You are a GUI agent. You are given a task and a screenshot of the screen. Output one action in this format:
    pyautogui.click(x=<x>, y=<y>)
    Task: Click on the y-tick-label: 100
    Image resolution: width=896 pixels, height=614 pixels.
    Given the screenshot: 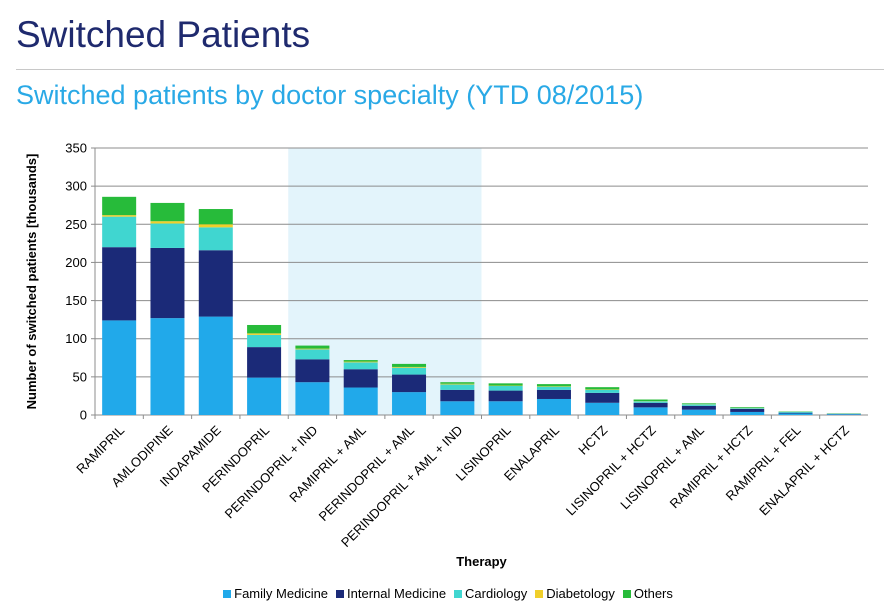 What is the action you would take?
    pyautogui.click(x=76, y=338)
    